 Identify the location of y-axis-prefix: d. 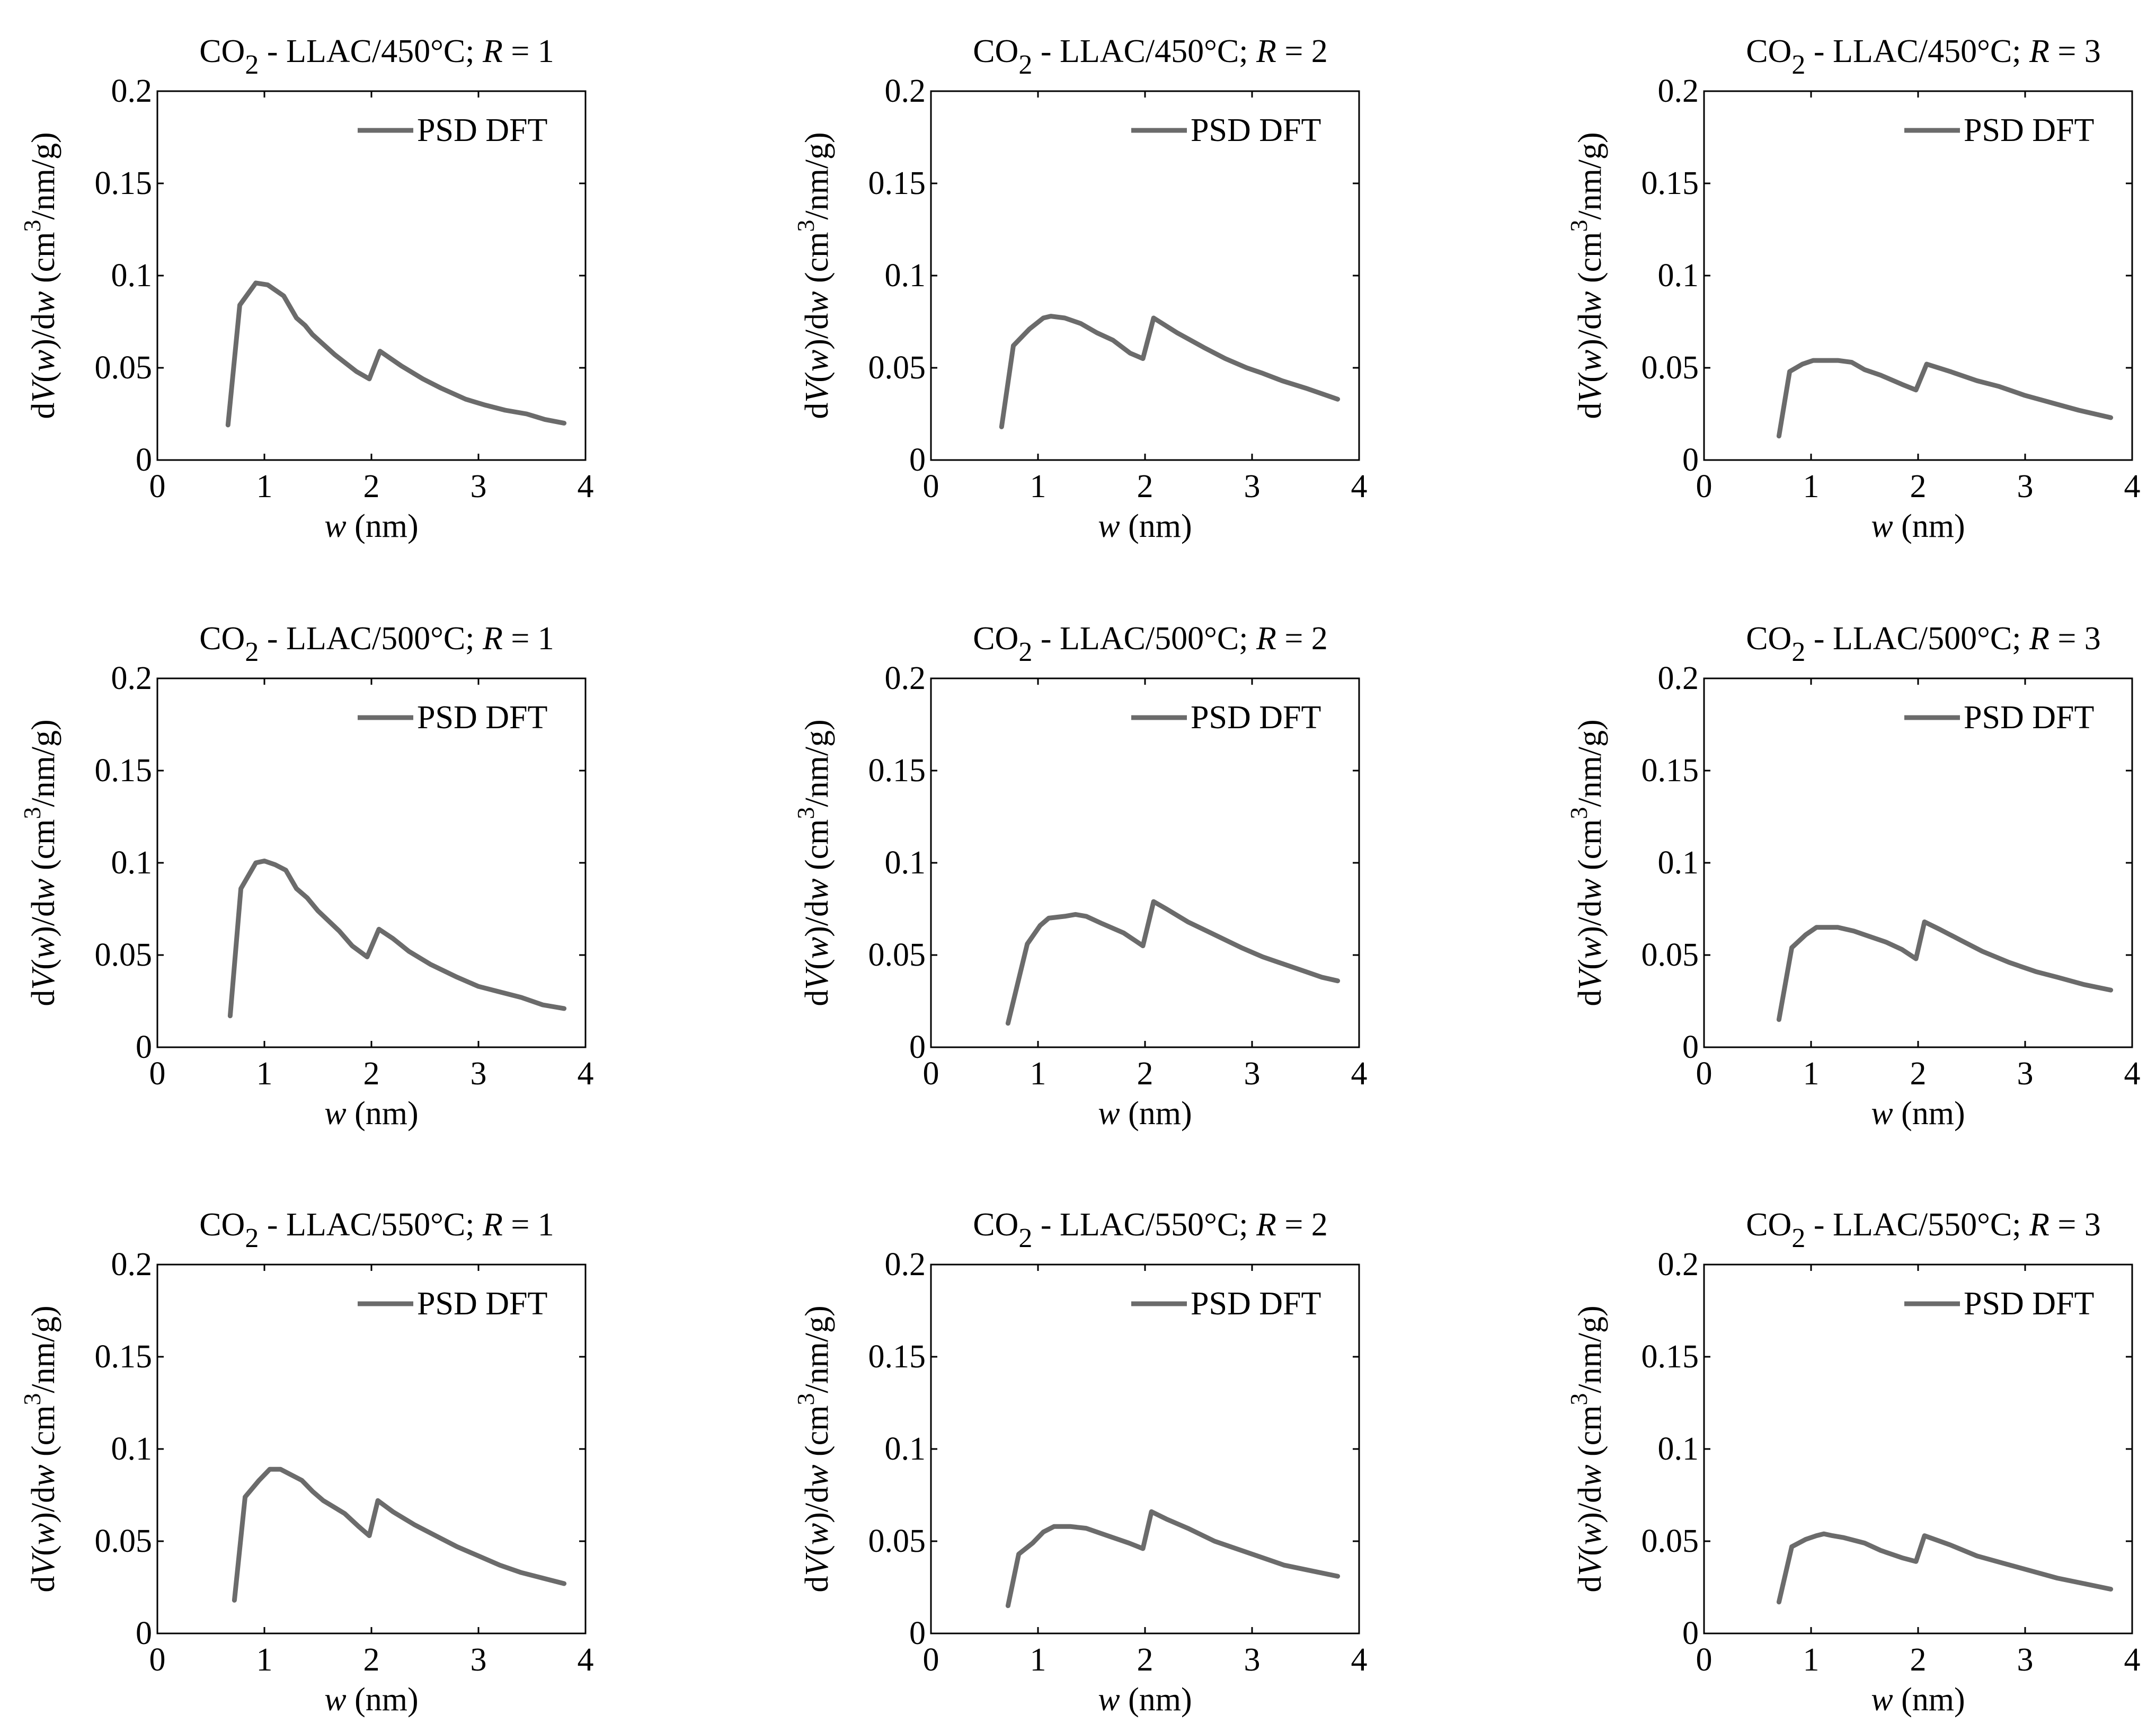
(43, 1585).